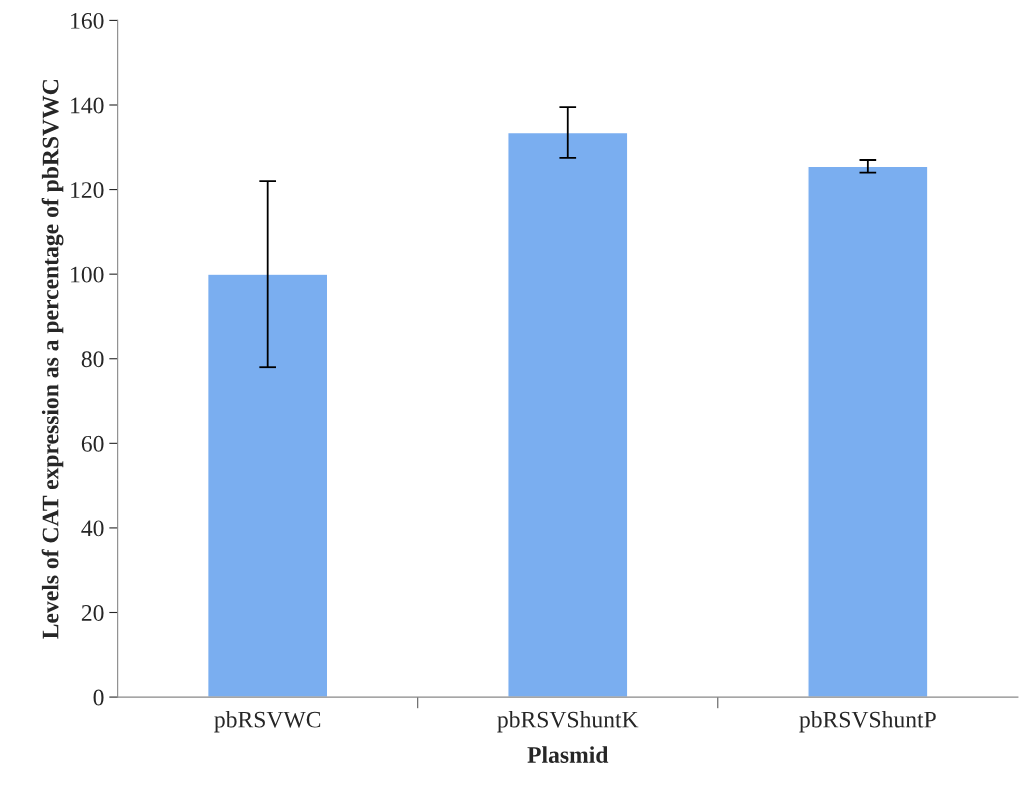  What do you see at coordinates (568, 754) in the screenshot?
I see `x-axis-title: Plasmid` at bounding box center [568, 754].